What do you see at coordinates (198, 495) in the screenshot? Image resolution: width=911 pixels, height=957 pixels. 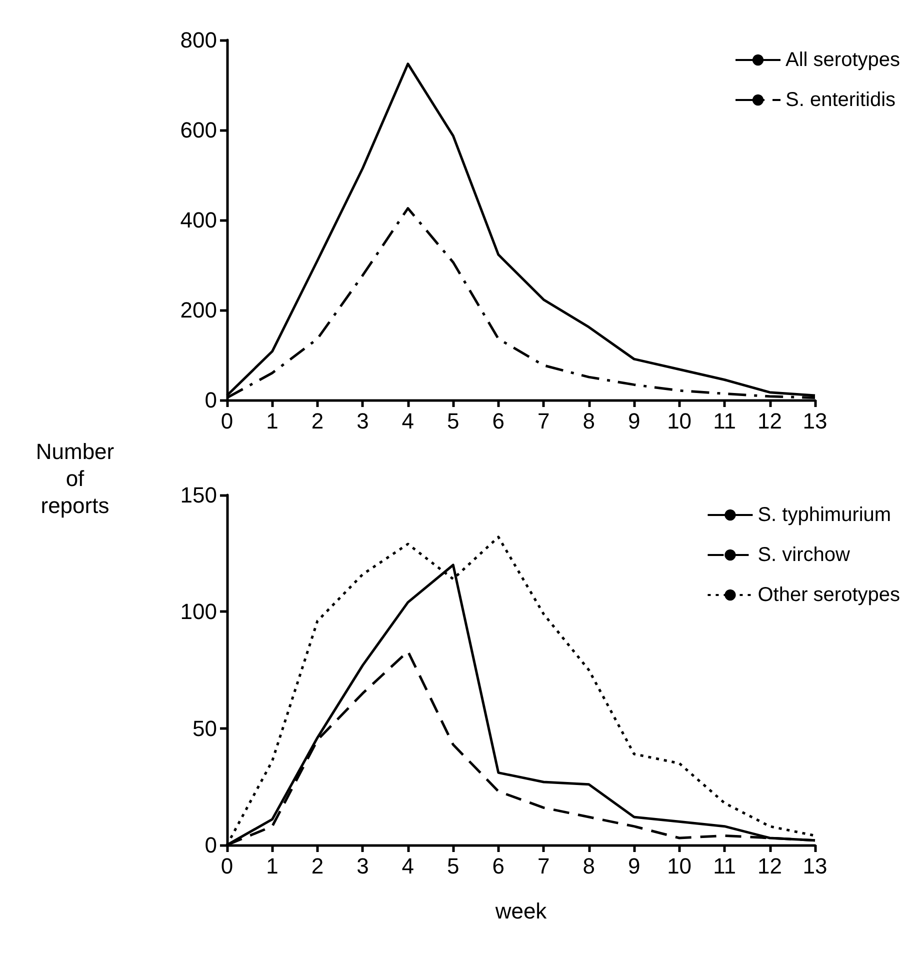 I see `y-tick-label: 150` at bounding box center [198, 495].